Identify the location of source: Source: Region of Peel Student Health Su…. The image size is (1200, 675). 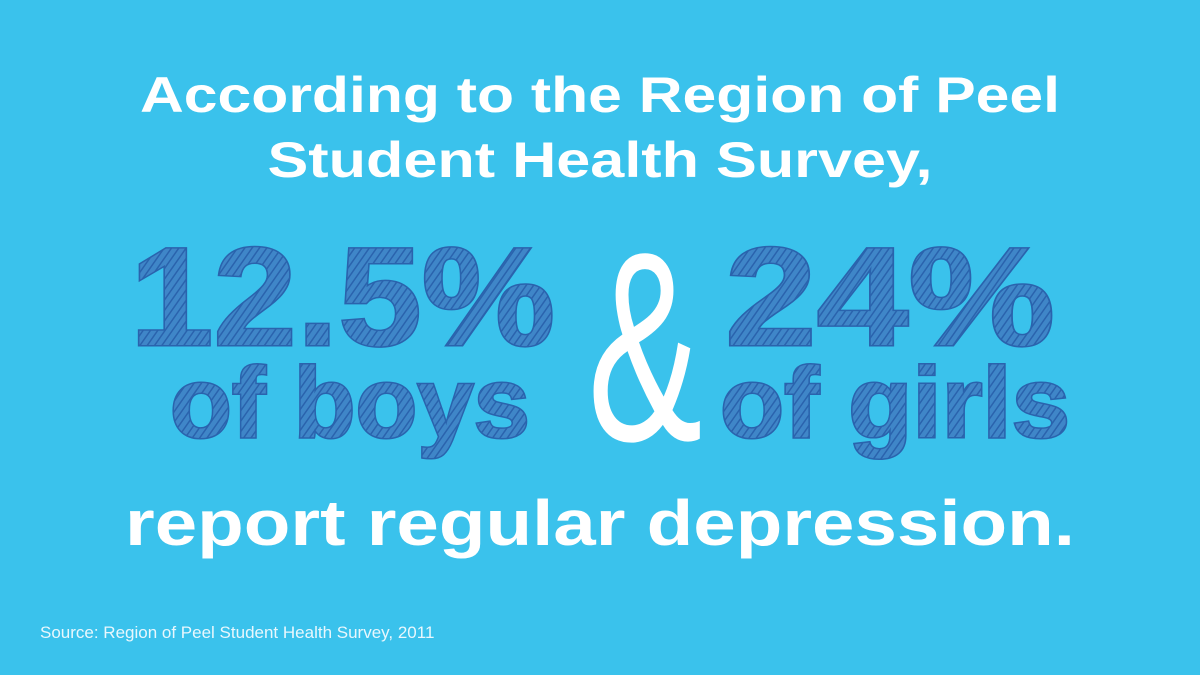
(237, 632).